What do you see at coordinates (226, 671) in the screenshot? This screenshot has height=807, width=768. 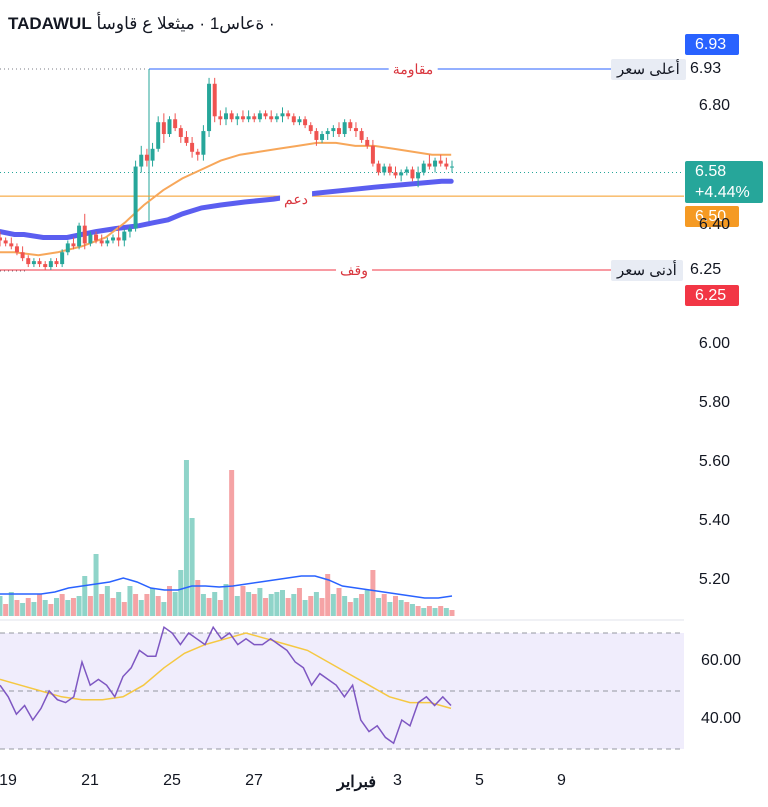 I see `rsi-signal-line` at bounding box center [226, 671].